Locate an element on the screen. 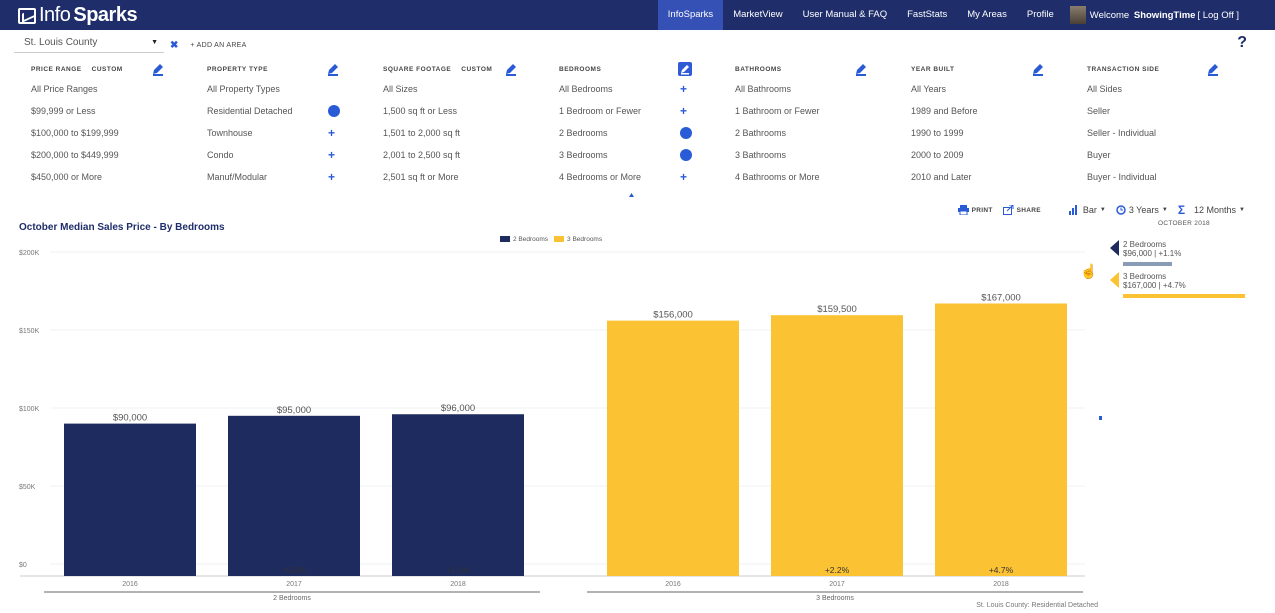  nav-user-manual: User Manual & FAQ is located at coordinates (845, 14).